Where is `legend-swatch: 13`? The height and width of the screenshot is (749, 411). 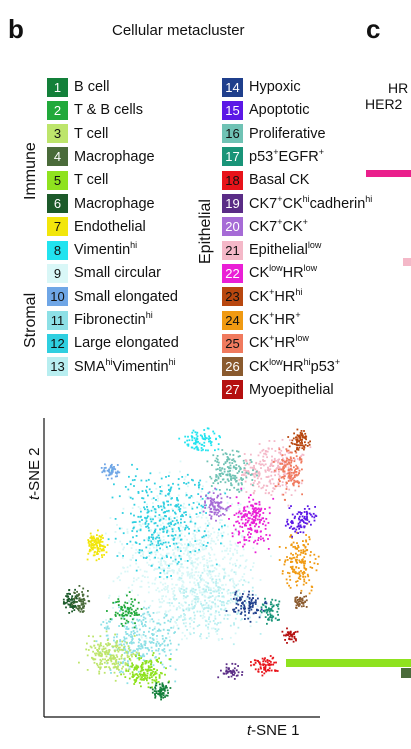 legend-swatch: 13 is located at coordinates (57, 367).